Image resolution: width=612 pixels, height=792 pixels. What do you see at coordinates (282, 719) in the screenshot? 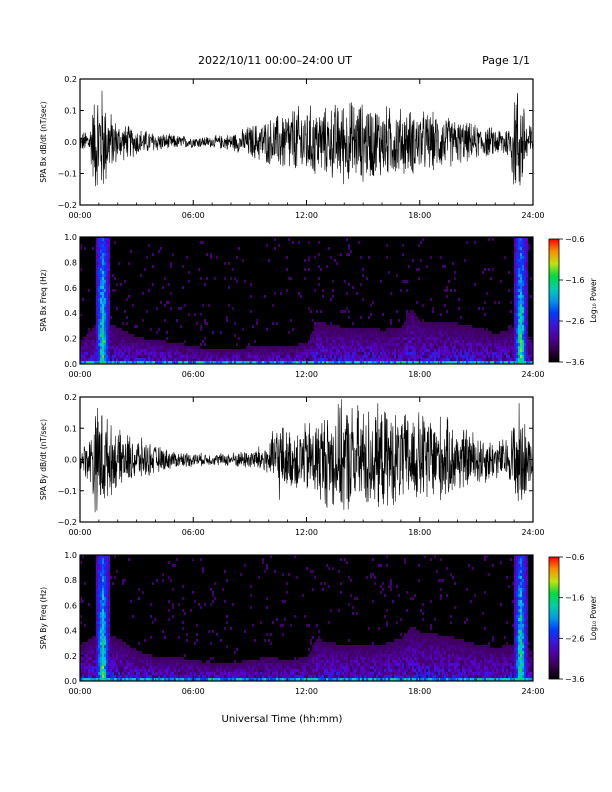
I see `x-axis-label: Universal Time (hh:mm)` at bounding box center [282, 719].